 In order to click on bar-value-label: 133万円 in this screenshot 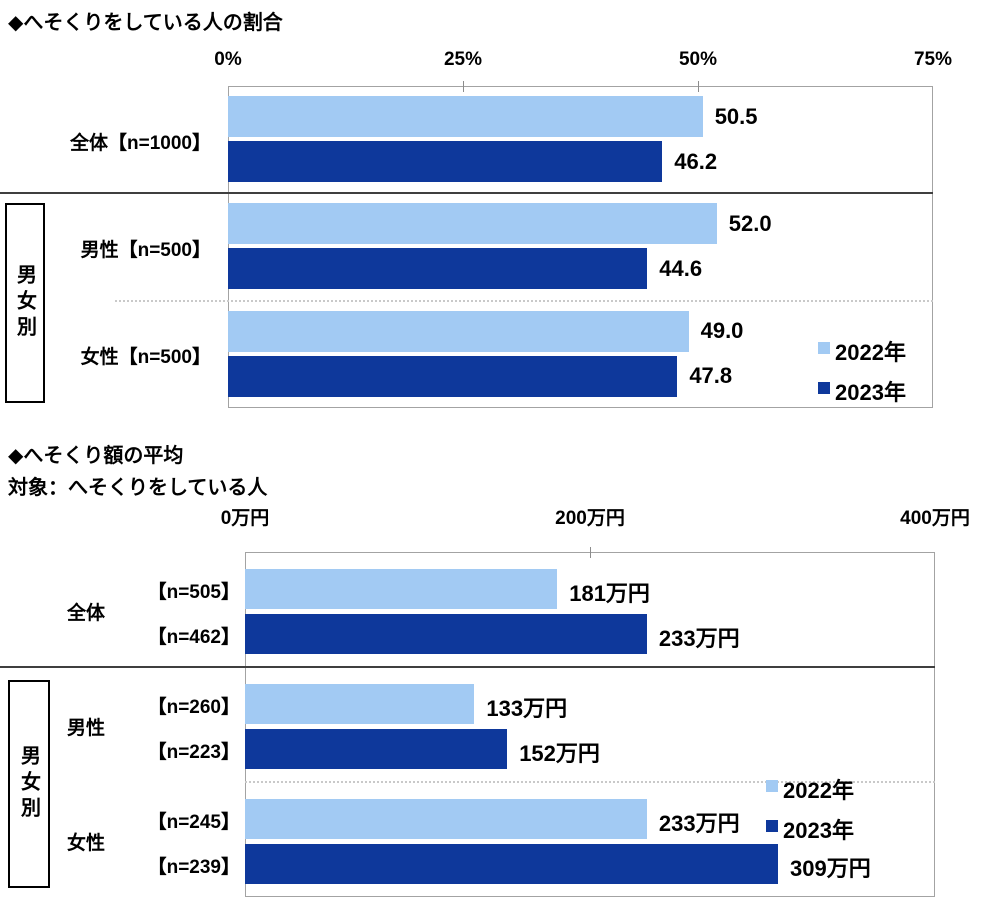, I will do `click(527, 708)`.